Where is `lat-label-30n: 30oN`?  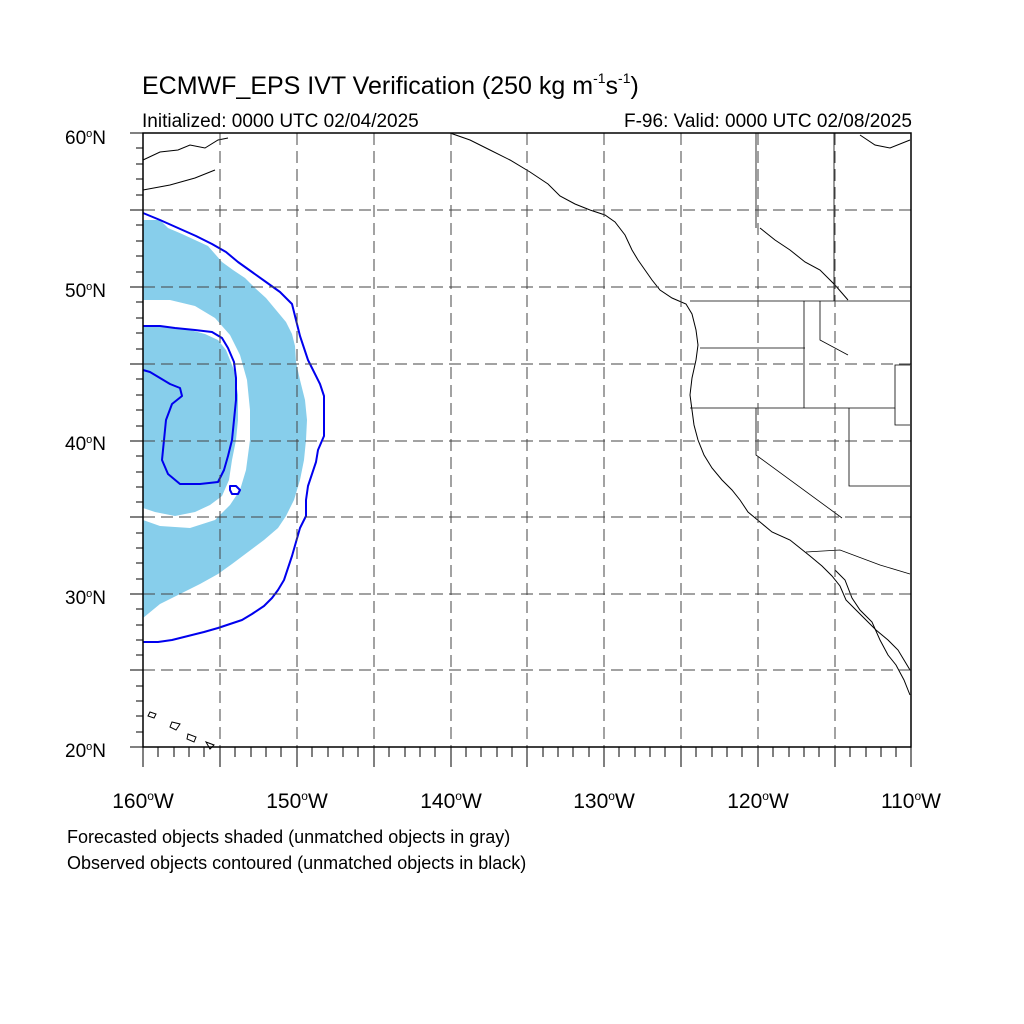 lat-label-30n: 30oN is located at coordinates (85, 598).